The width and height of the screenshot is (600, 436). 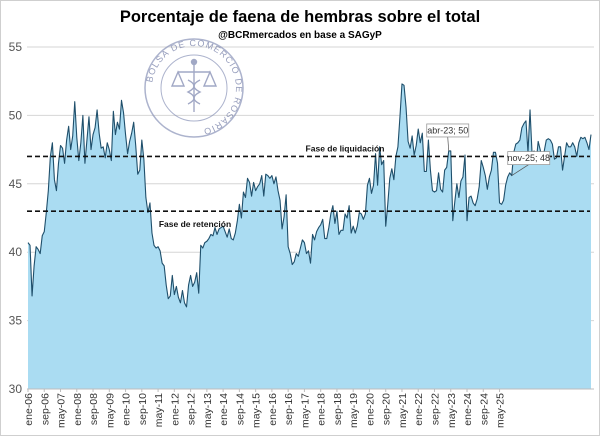 What do you see at coordinates (16, 115) in the screenshot?
I see `y-tick-label: 50` at bounding box center [16, 115].